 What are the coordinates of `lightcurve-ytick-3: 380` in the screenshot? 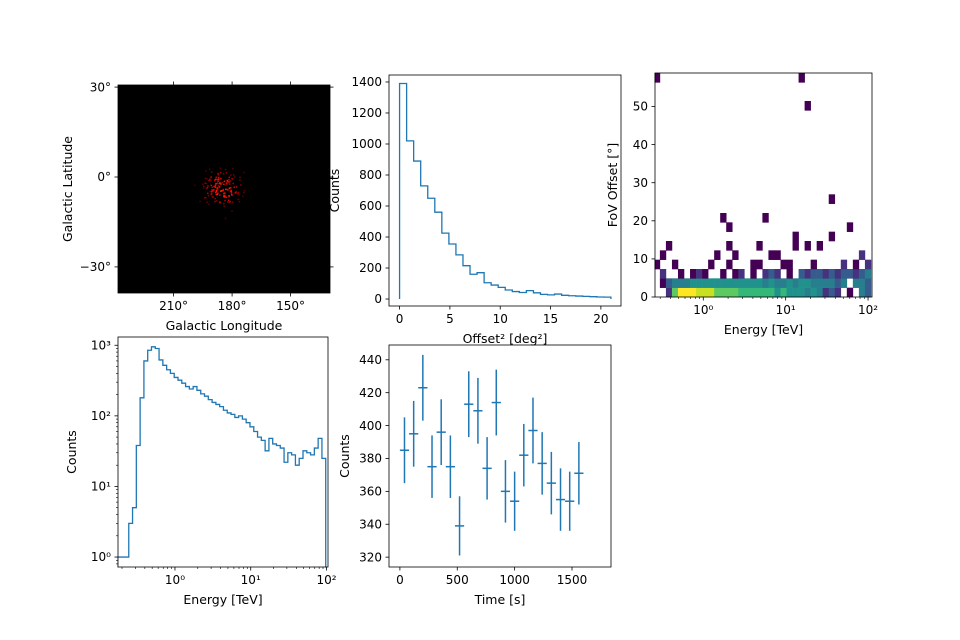 It's located at (370, 459).